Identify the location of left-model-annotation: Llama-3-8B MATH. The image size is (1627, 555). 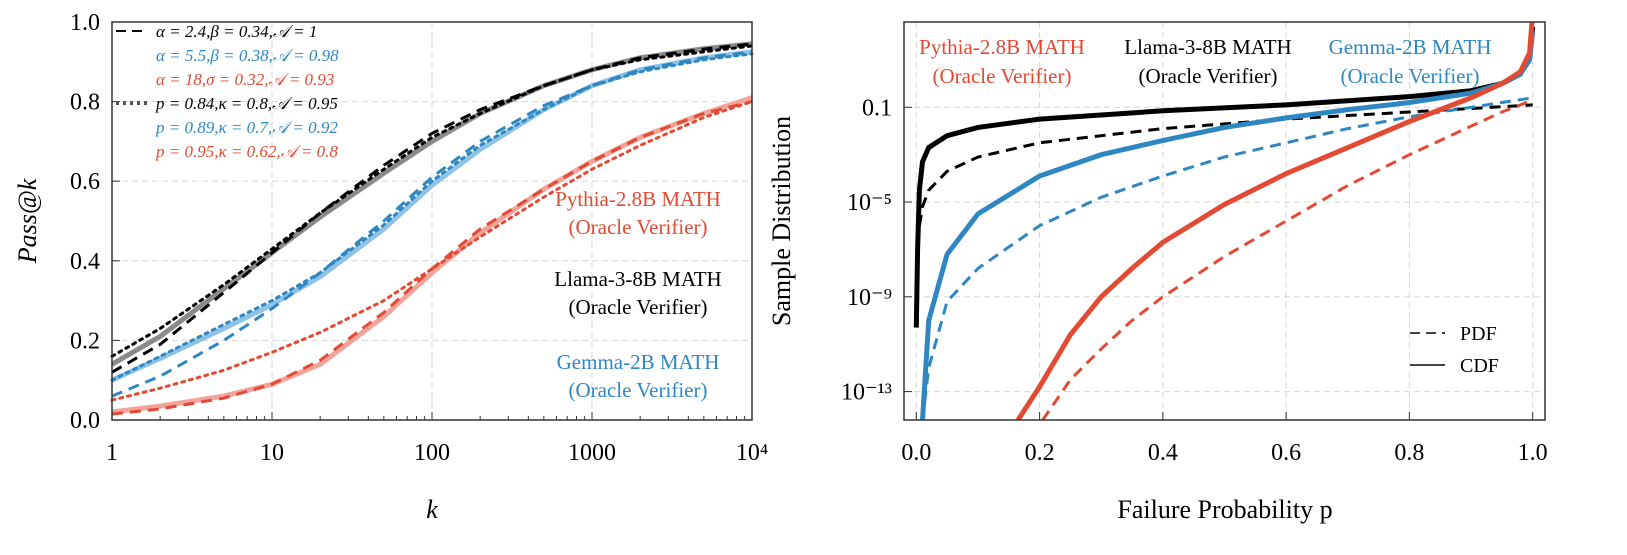
(637, 279).